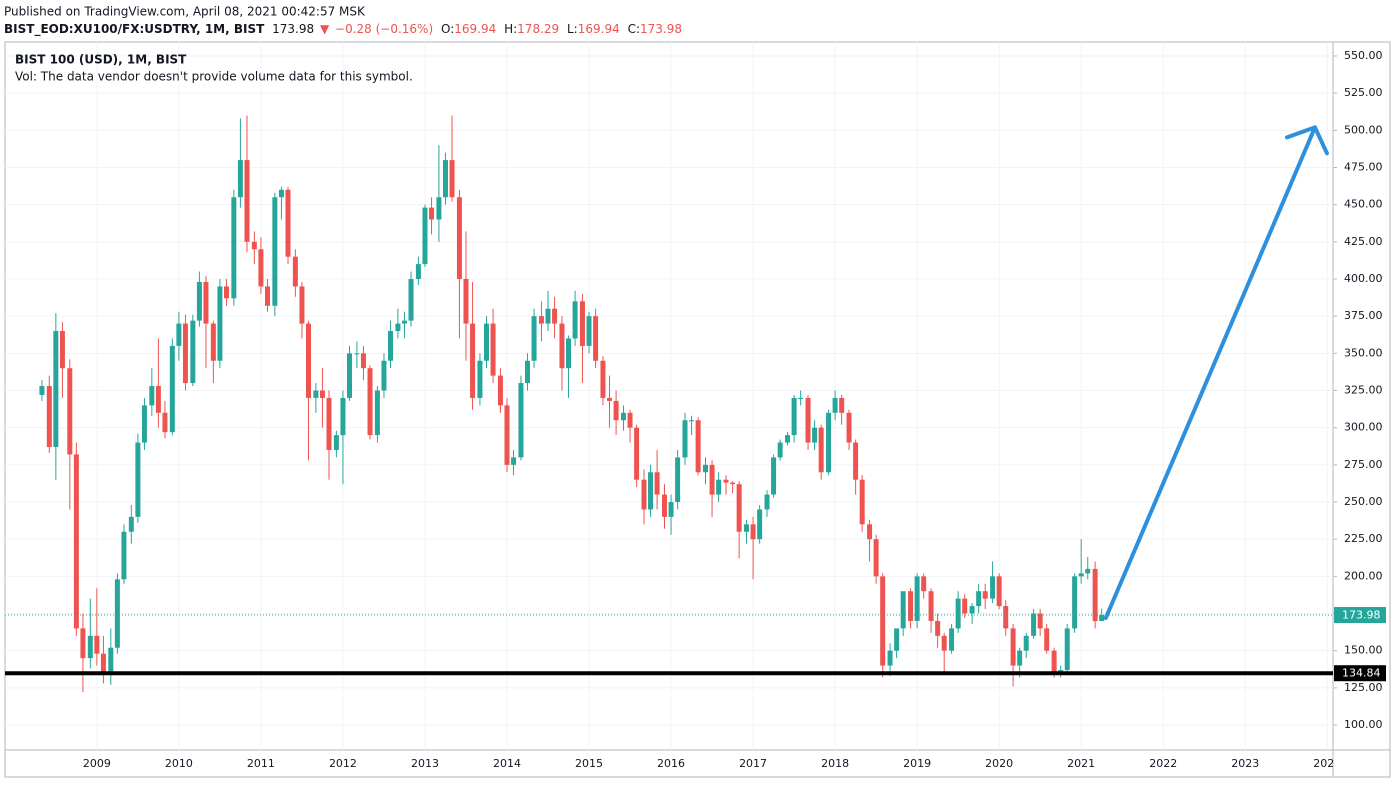 Image resolution: width=1396 pixels, height=785 pixels. What do you see at coordinates (1306, 140) in the screenshot?
I see `arrow-head` at bounding box center [1306, 140].